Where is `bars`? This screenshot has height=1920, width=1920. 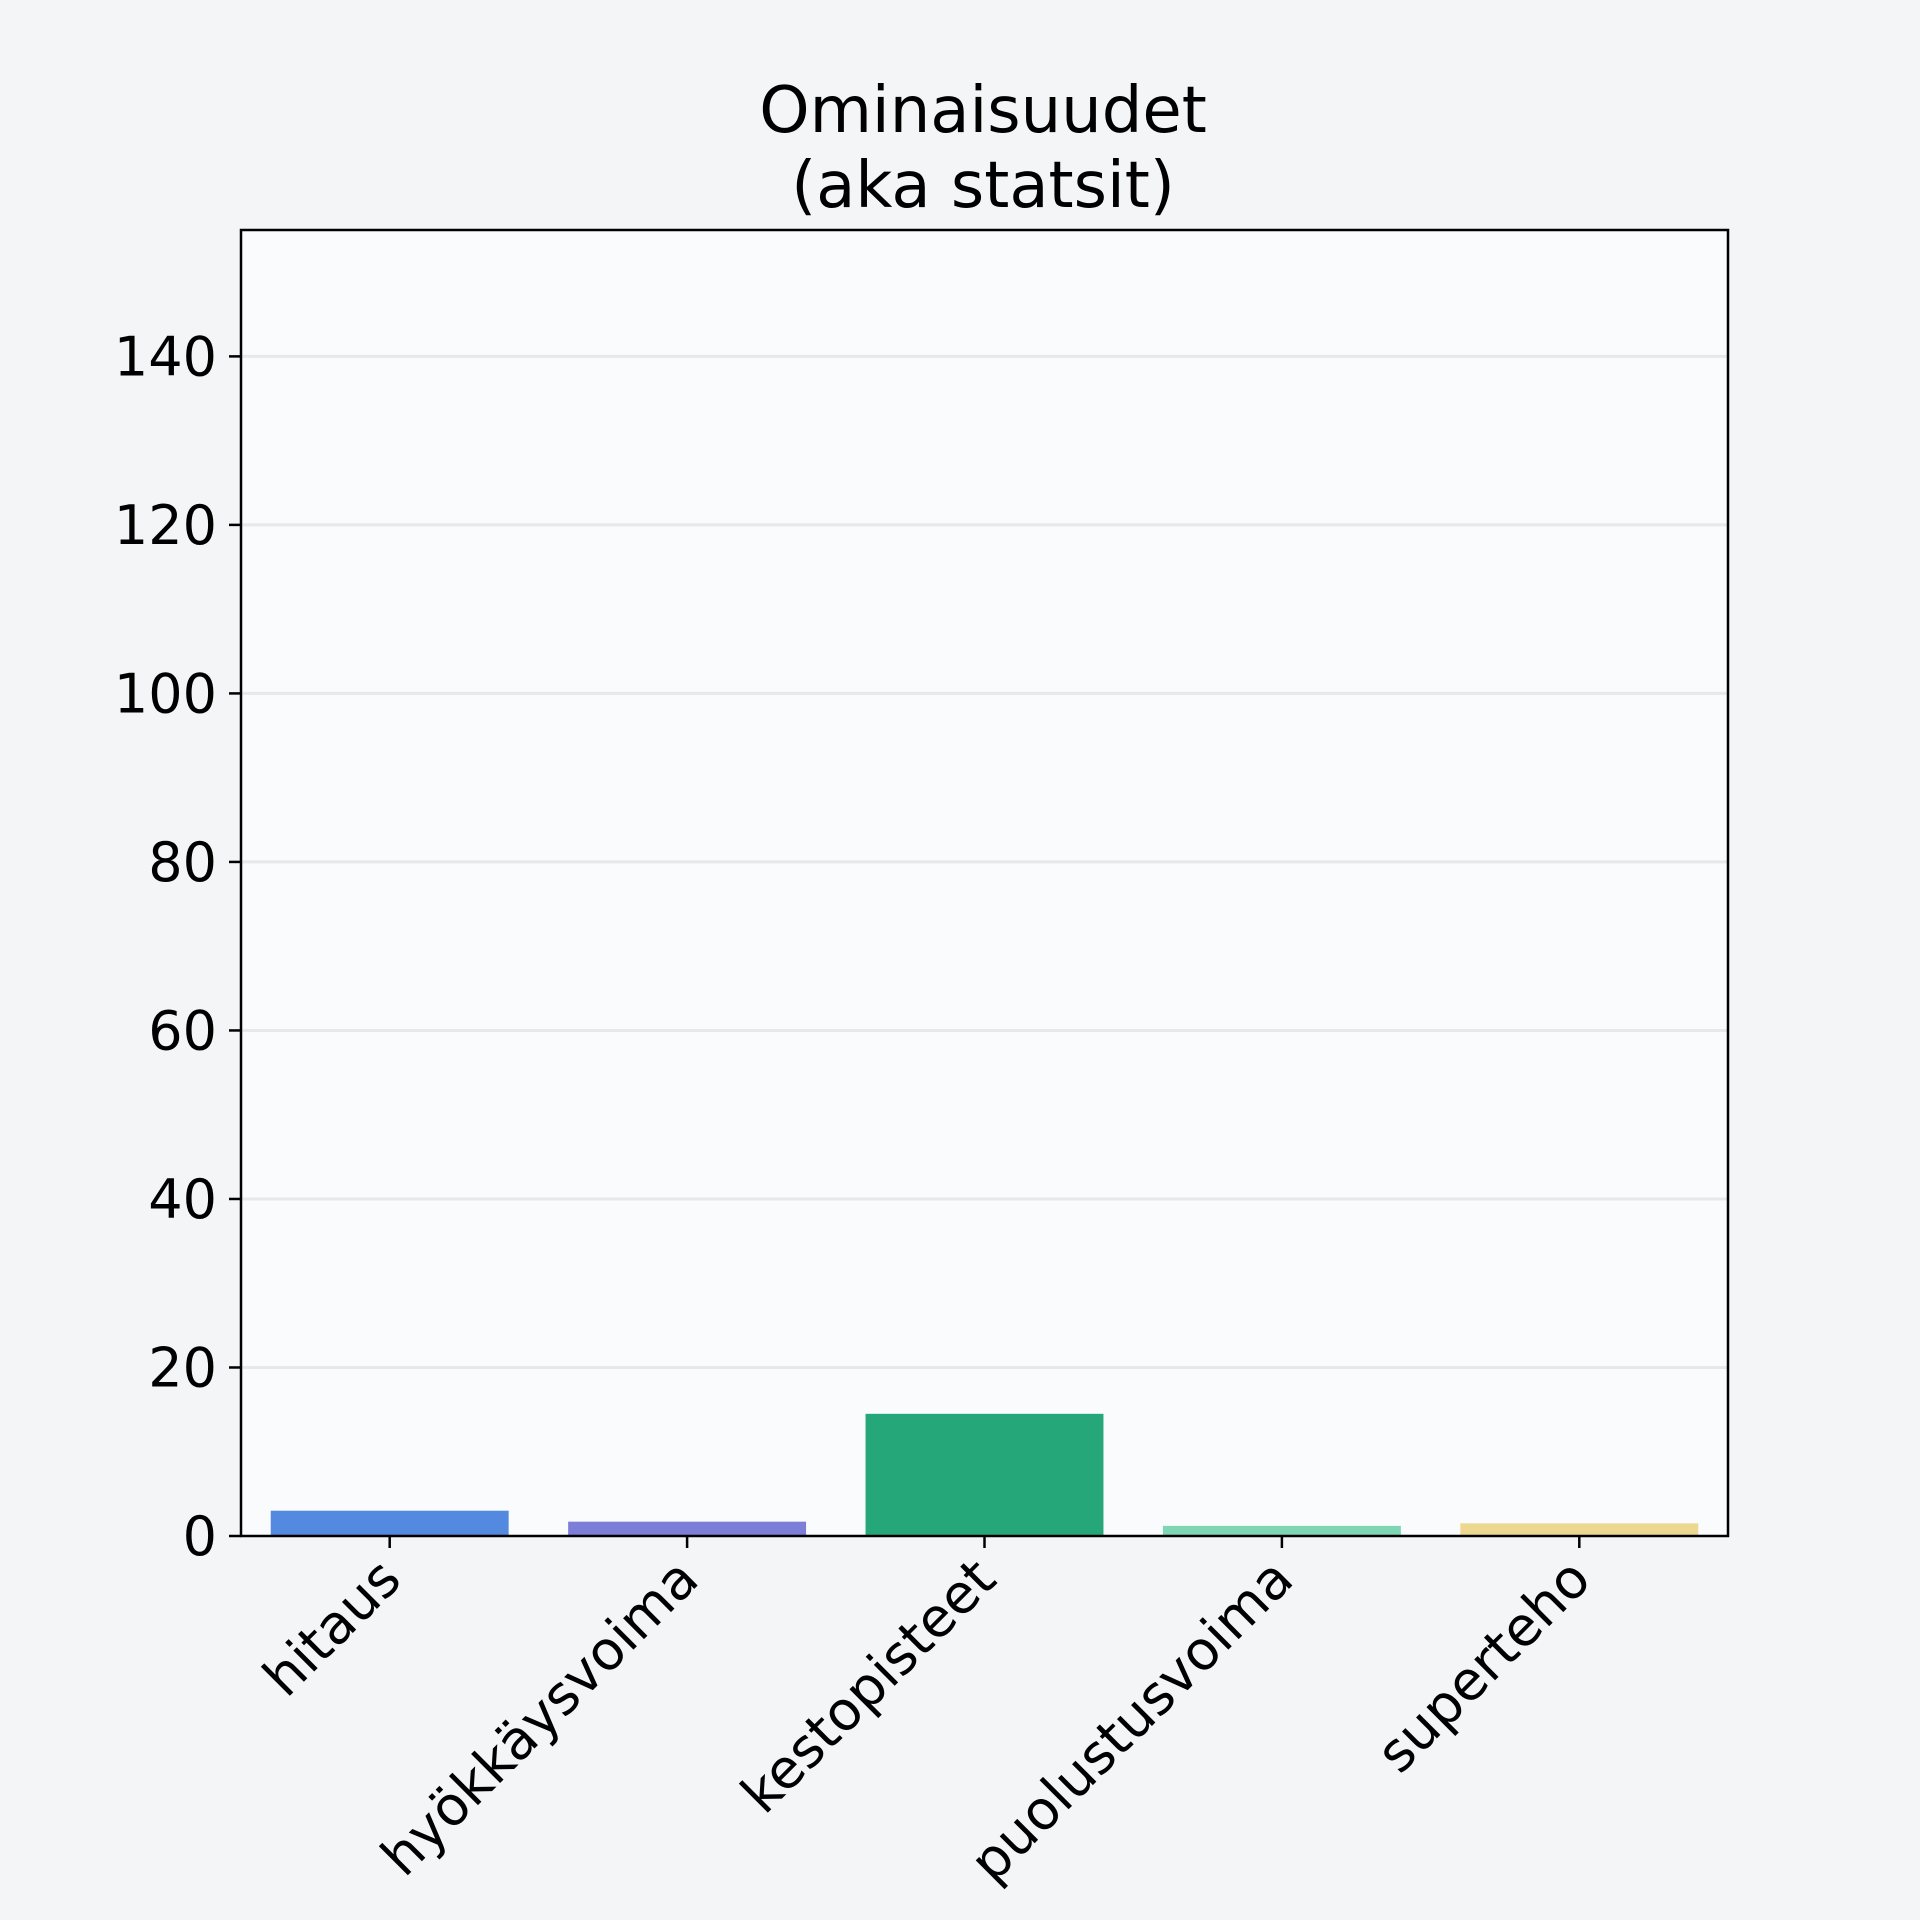
bars is located at coordinates (984, 1474).